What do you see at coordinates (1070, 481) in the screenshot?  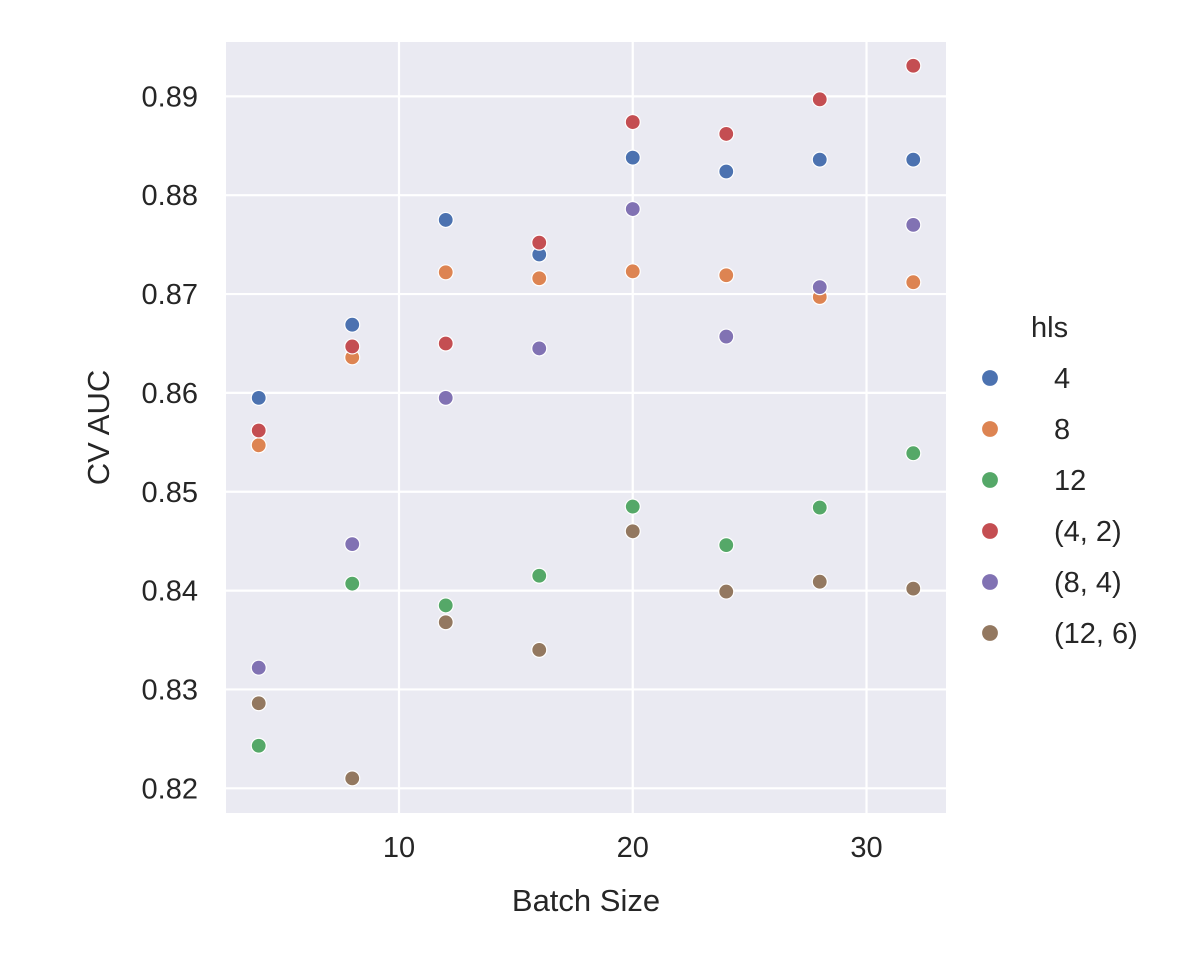 I see `legend-label: 12` at bounding box center [1070, 481].